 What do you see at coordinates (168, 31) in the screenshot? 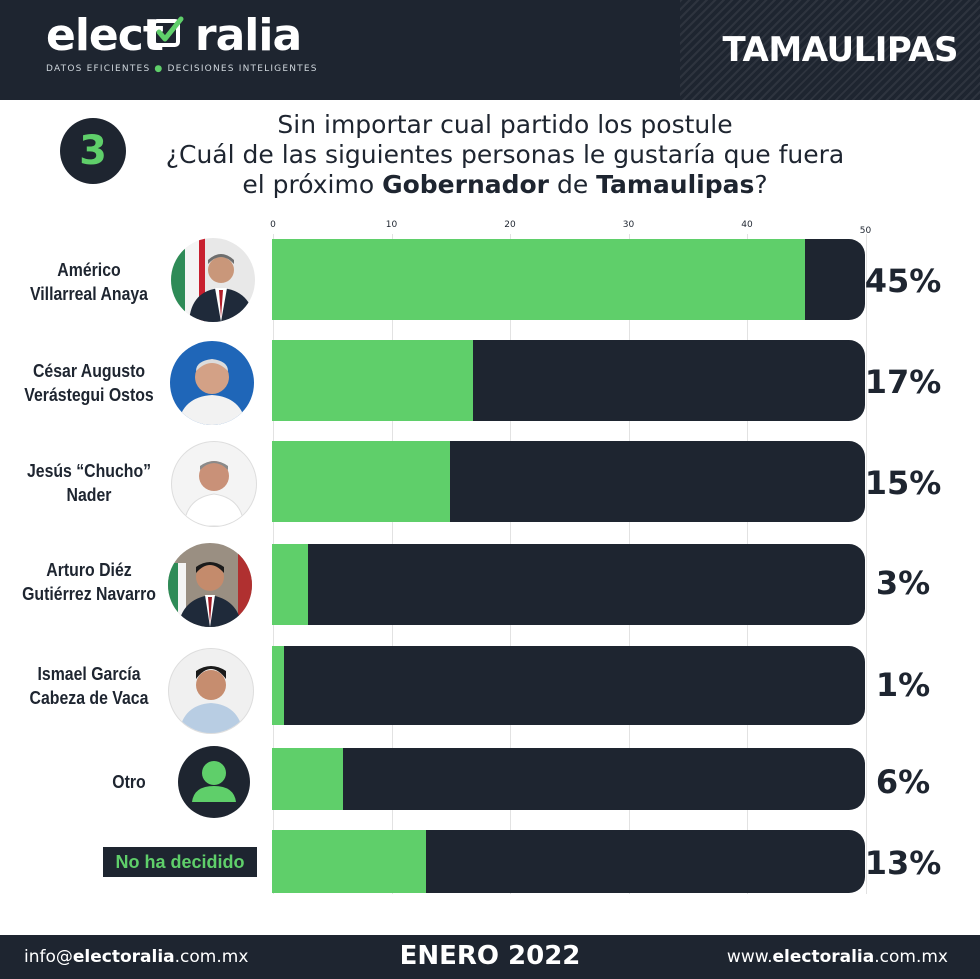
I see `checkmark-logo-icon` at bounding box center [168, 31].